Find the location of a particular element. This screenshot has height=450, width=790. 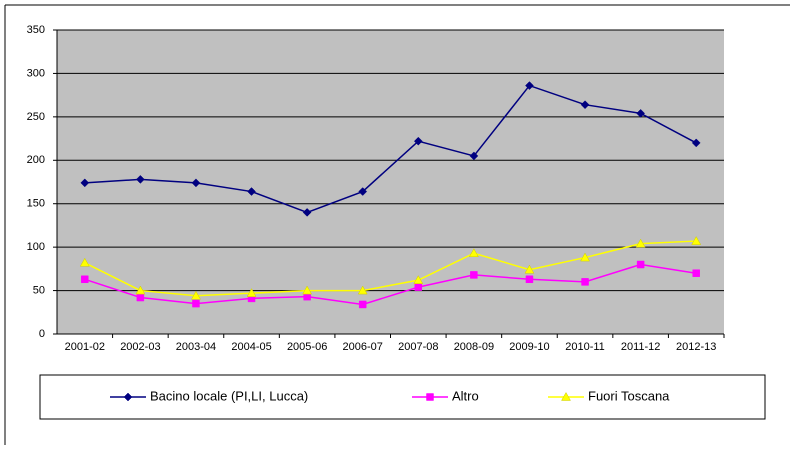

x-tick-label: 2006-07 is located at coordinates (363, 347).